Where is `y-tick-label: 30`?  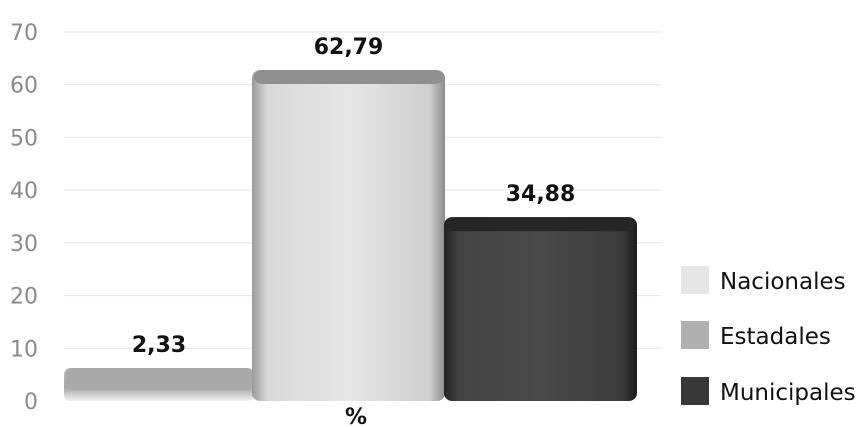
y-tick-label: 30 is located at coordinates (24, 244).